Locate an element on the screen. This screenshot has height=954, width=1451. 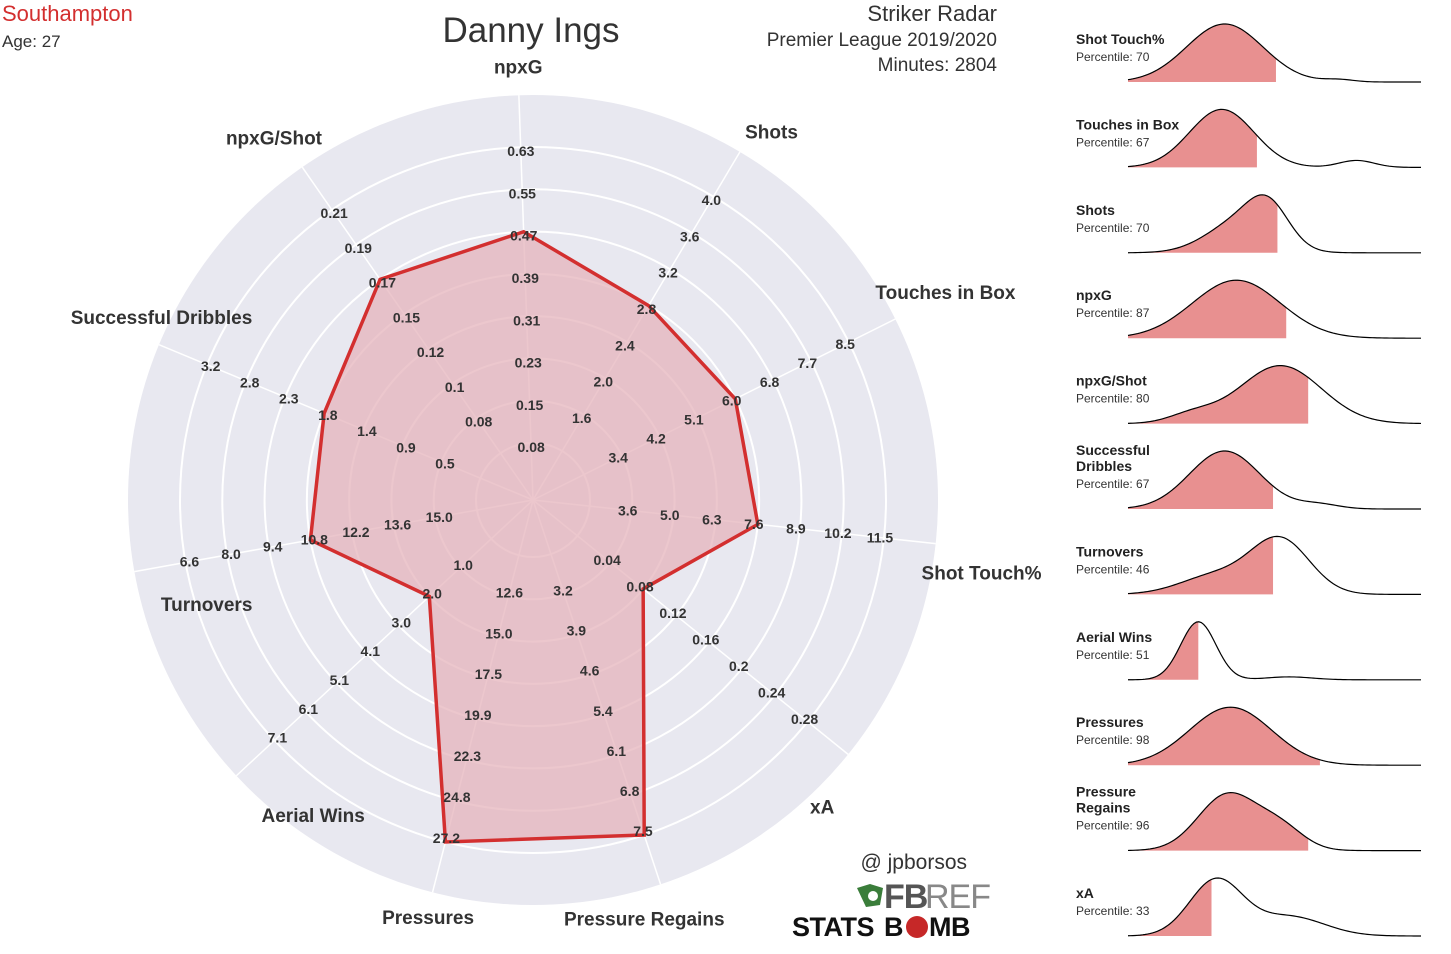
tick-label-xa: 0.16 is located at coordinates (705, 640).